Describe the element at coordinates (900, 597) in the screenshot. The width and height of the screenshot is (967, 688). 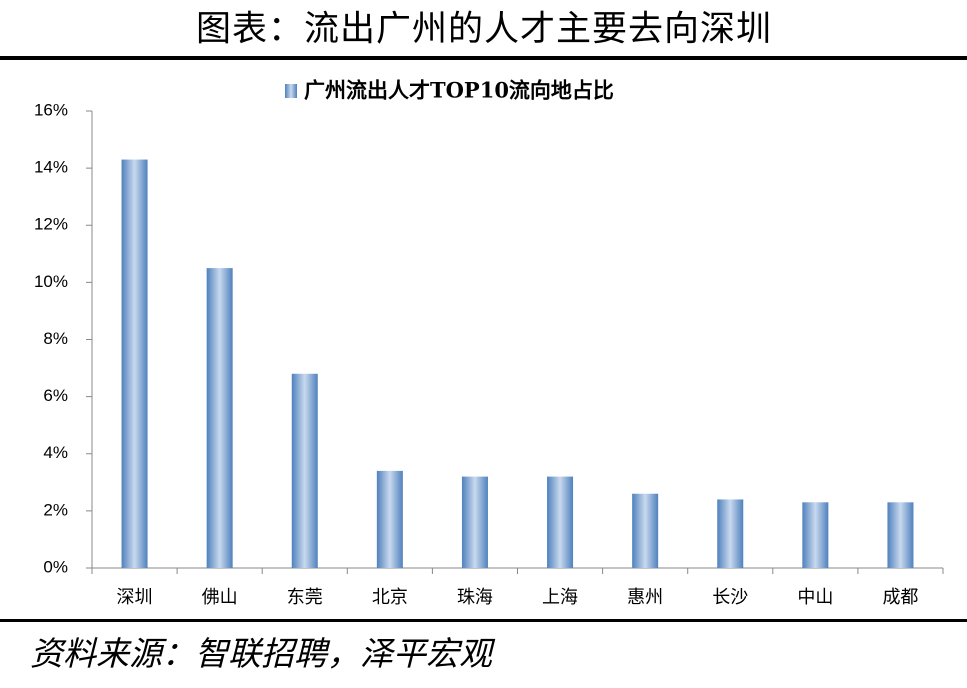
I see `x-tick-label: 成都` at that location.